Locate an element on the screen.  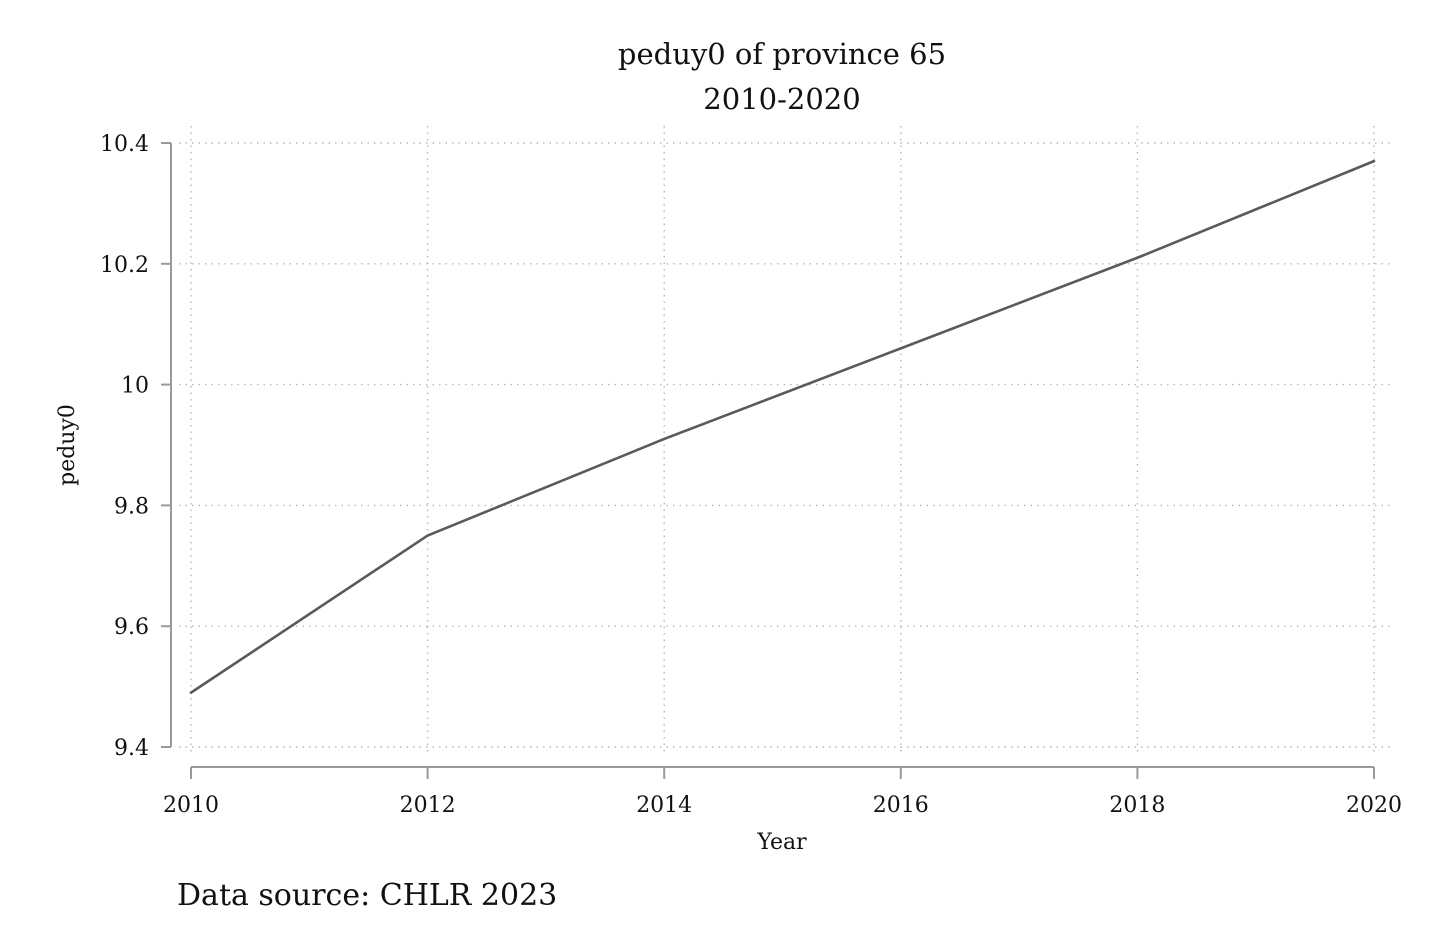
x-tick-label: 2014 is located at coordinates (664, 805).